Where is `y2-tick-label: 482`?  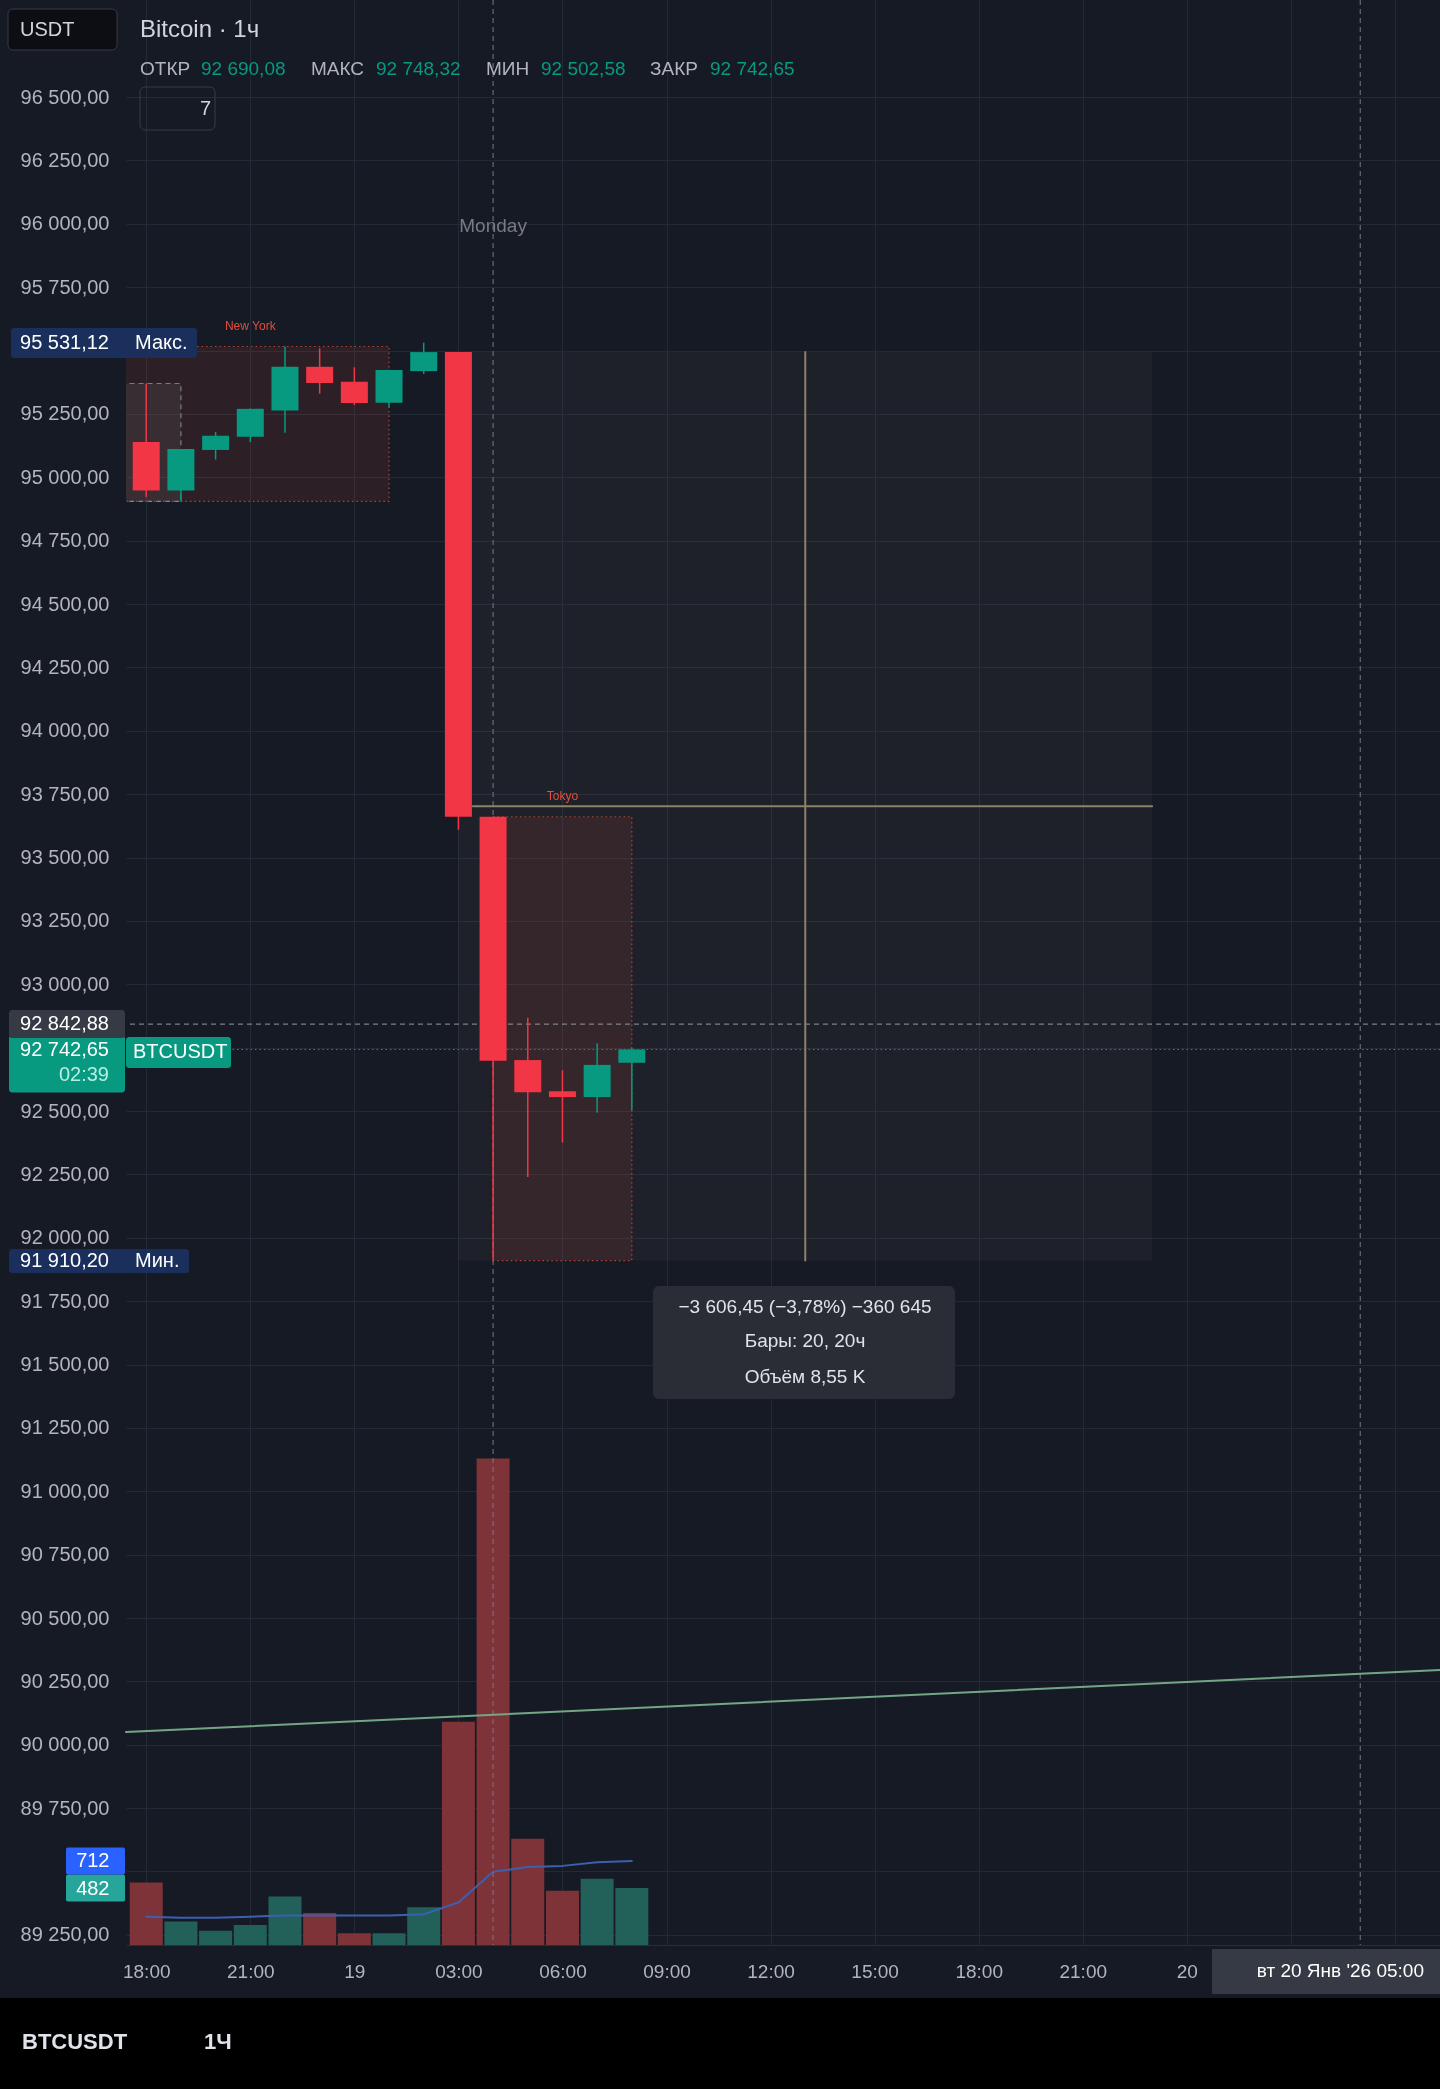
y2-tick-label: 482 is located at coordinates (93, 1887).